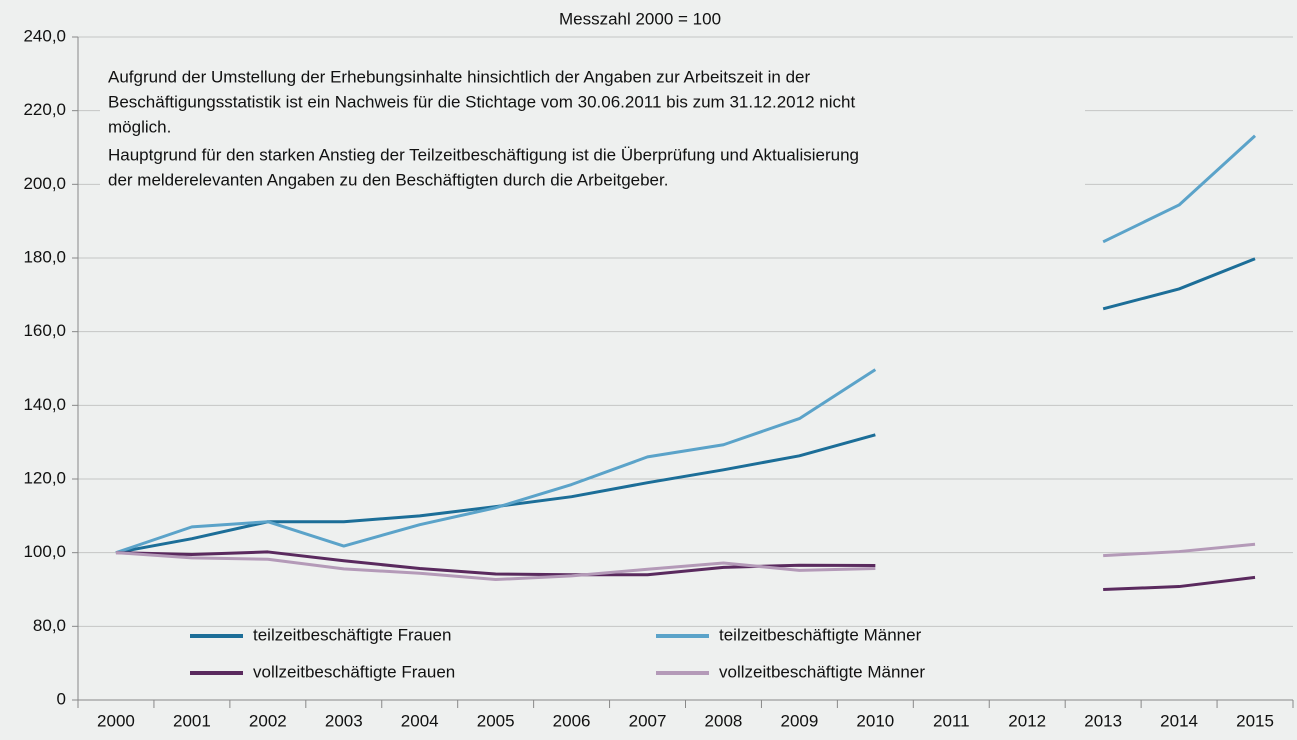 This screenshot has height=740, width=1297. What do you see at coordinates (1179, 720) in the screenshot?
I see `x-tick-label: 2014` at bounding box center [1179, 720].